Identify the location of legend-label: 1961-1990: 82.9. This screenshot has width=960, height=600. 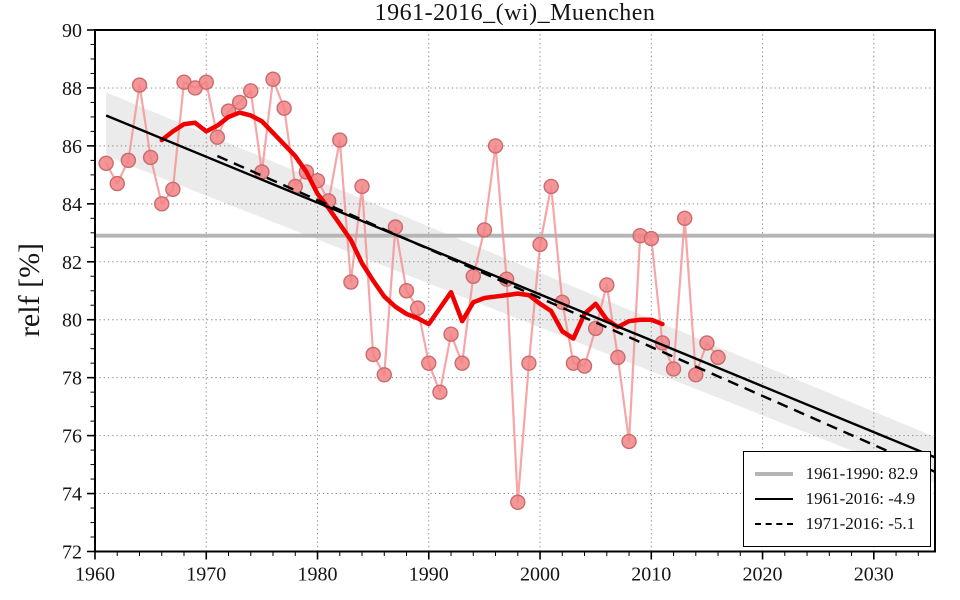
(861, 473).